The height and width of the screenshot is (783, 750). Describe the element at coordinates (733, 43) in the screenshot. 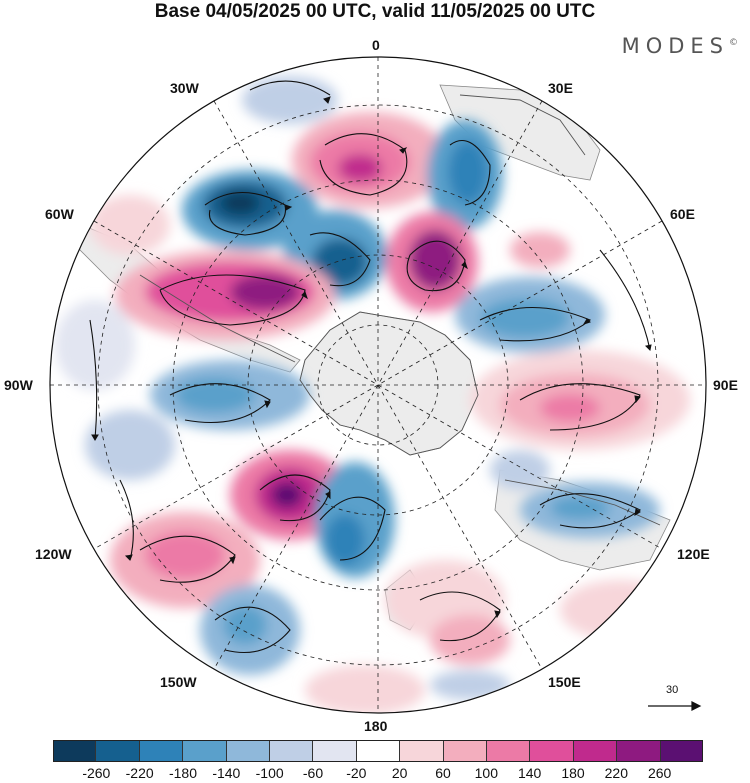

I see `brand-mark: ©` at that location.